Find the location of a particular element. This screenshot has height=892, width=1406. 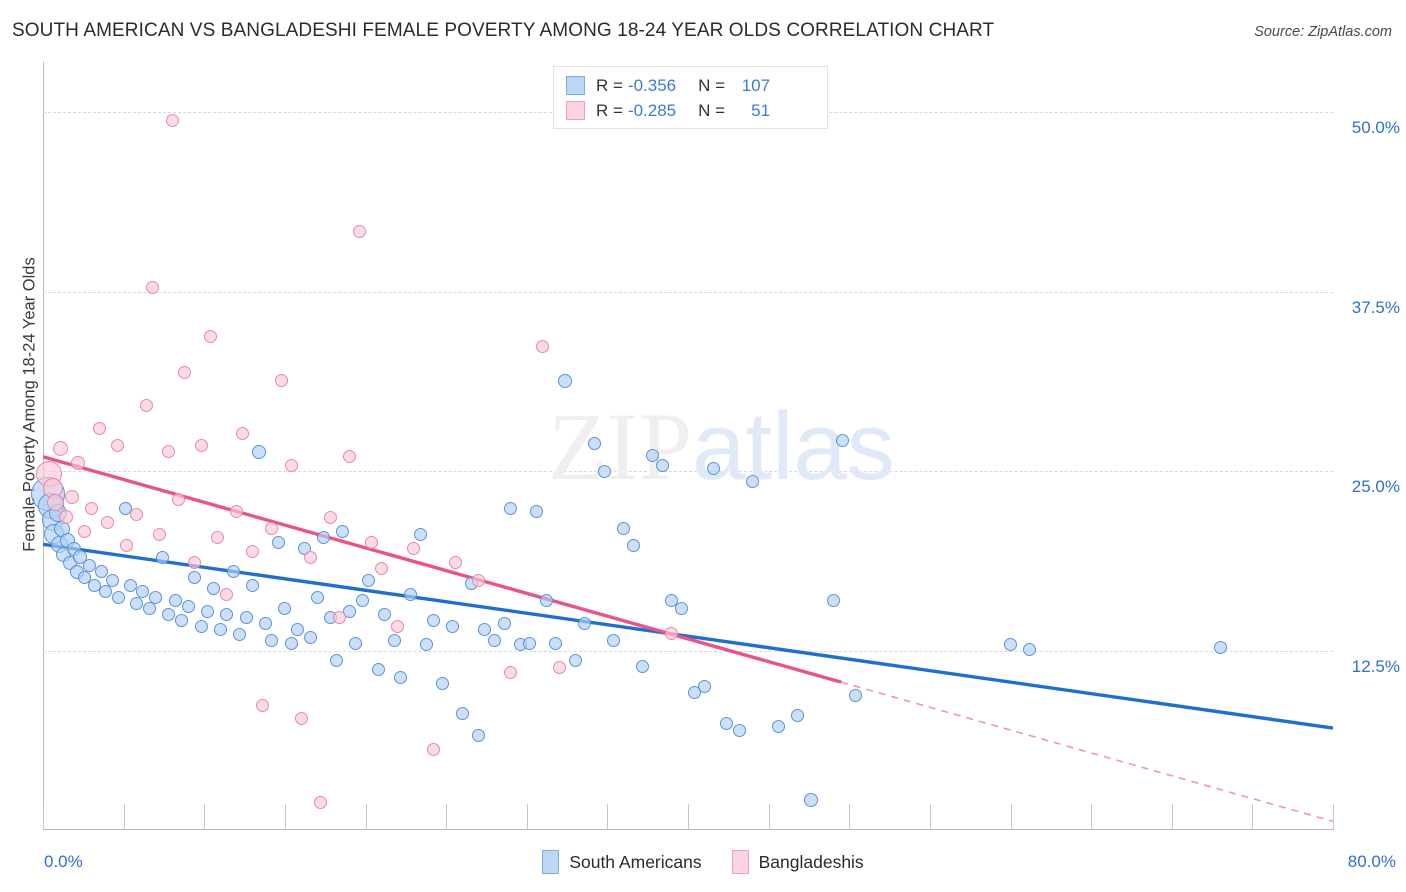

trend-line-extrapolated-bangladeshis is located at coordinates (1086, 752).